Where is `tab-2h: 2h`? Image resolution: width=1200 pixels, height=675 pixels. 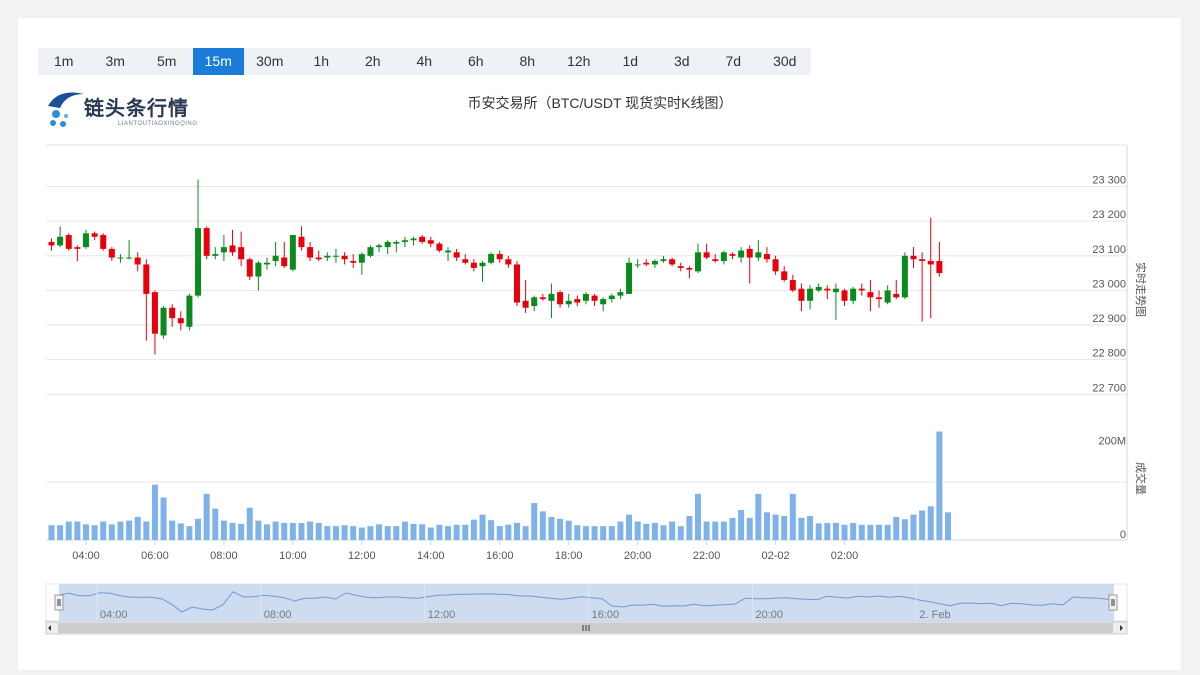
tab-2h: 2h is located at coordinates (372, 61).